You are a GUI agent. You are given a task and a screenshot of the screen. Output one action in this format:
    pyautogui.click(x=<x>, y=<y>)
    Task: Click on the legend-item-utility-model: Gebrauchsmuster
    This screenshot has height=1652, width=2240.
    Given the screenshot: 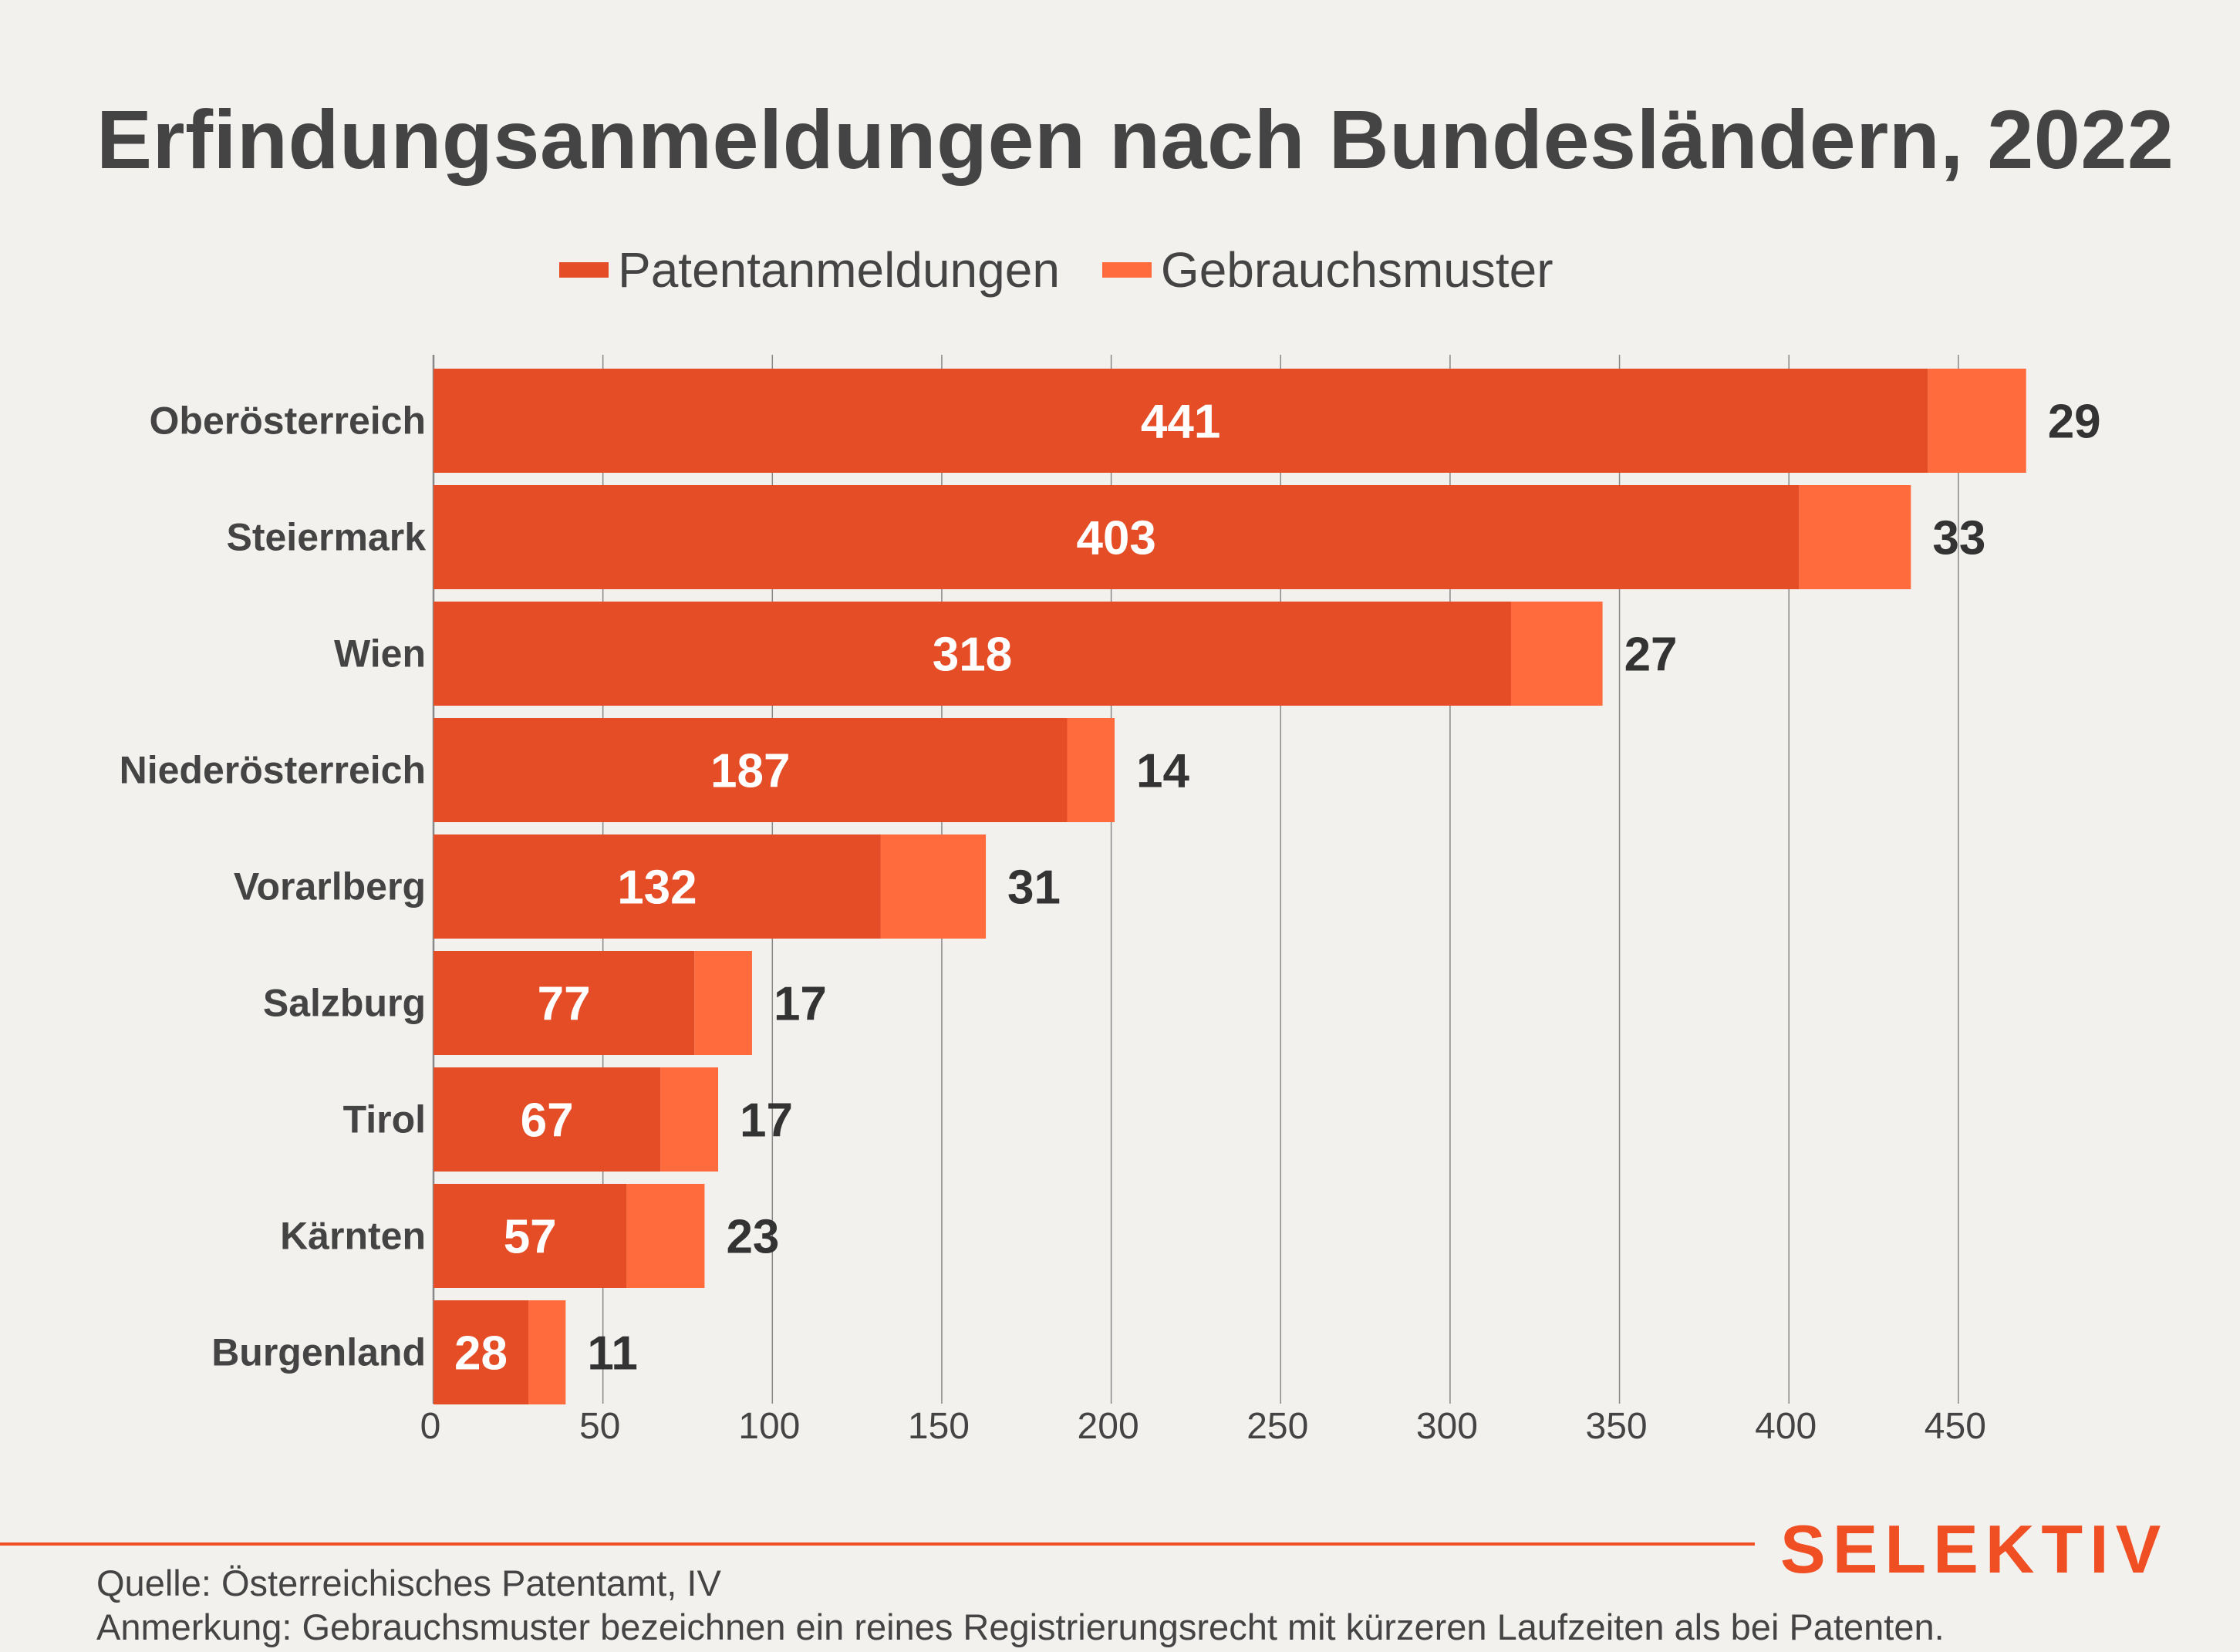 What is the action you would take?
    pyautogui.click(x=1327, y=269)
    